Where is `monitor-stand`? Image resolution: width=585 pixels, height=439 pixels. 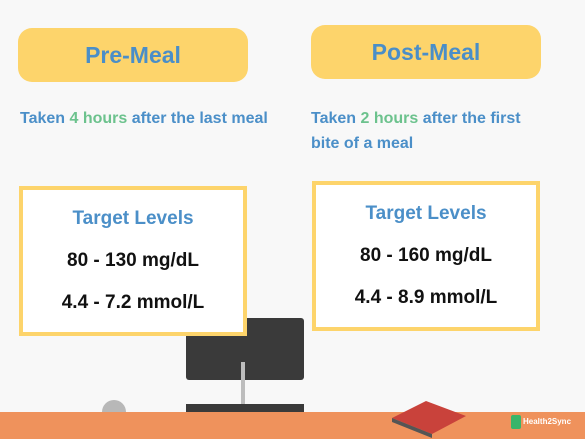
monitor-stand is located at coordinates (243, 385).